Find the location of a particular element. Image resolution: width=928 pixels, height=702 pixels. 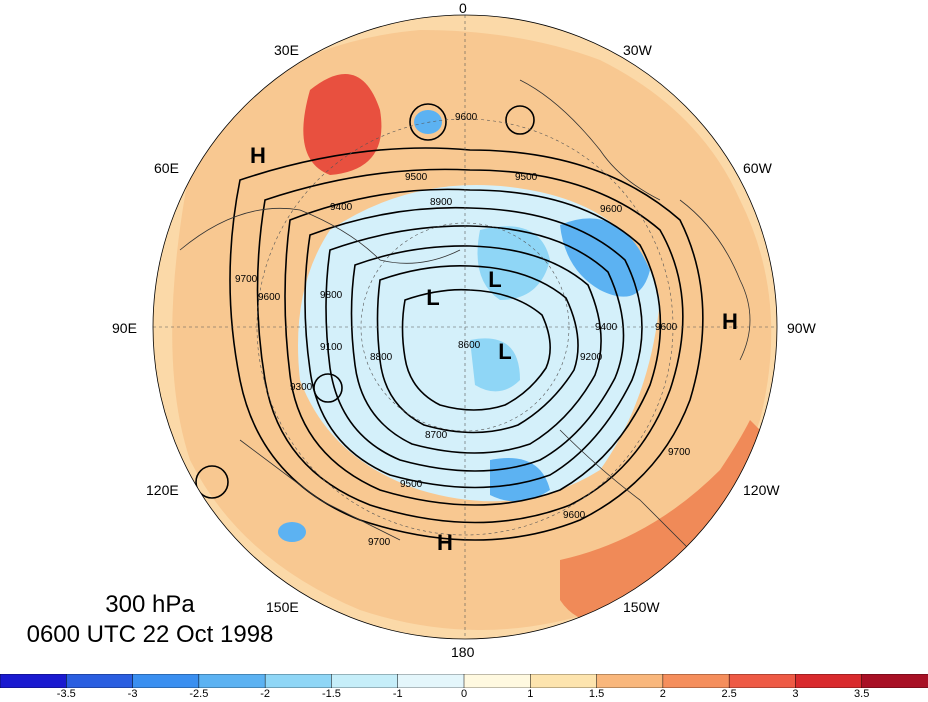

colorbar-tick-label: -1 is located at coordinates (397, 694).